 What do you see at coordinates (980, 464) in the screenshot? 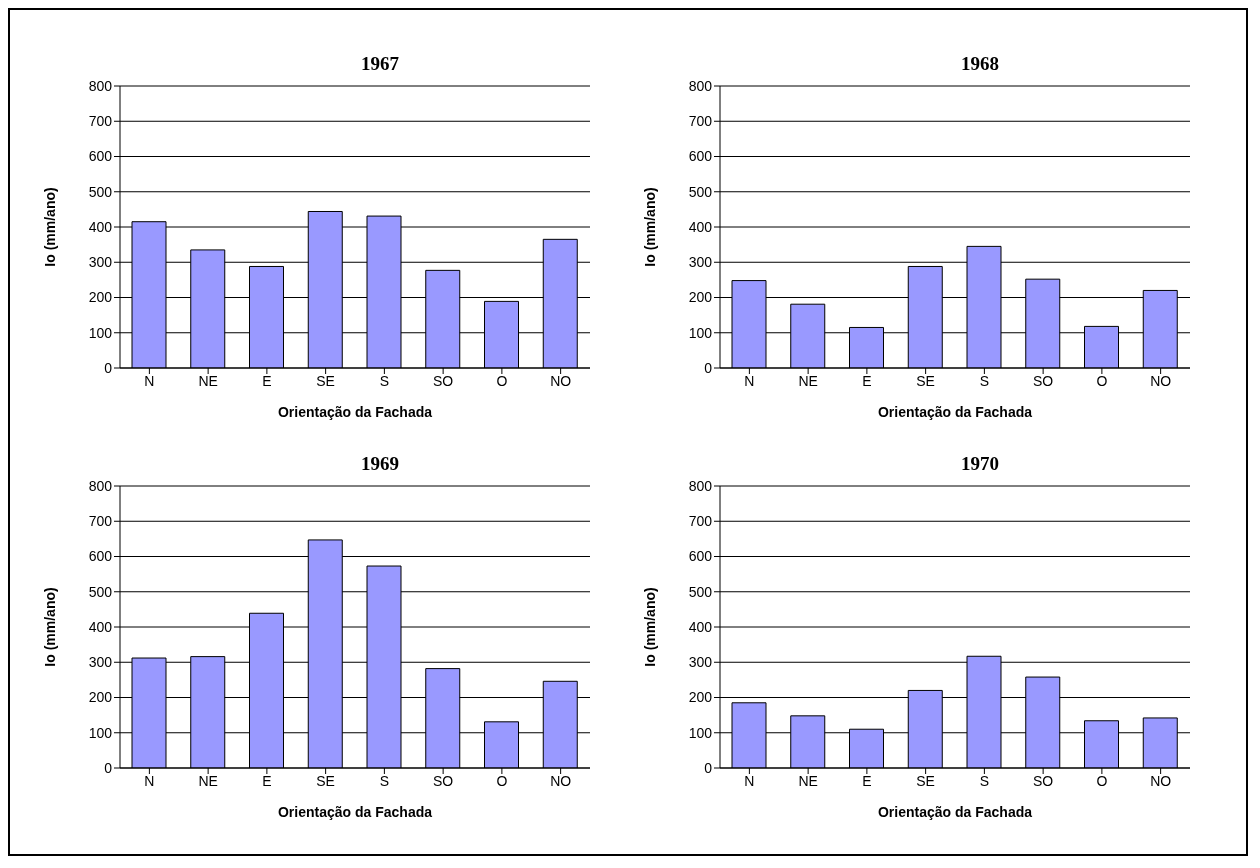
I see `chart-title: 1970` at bounding box center [980, 464].